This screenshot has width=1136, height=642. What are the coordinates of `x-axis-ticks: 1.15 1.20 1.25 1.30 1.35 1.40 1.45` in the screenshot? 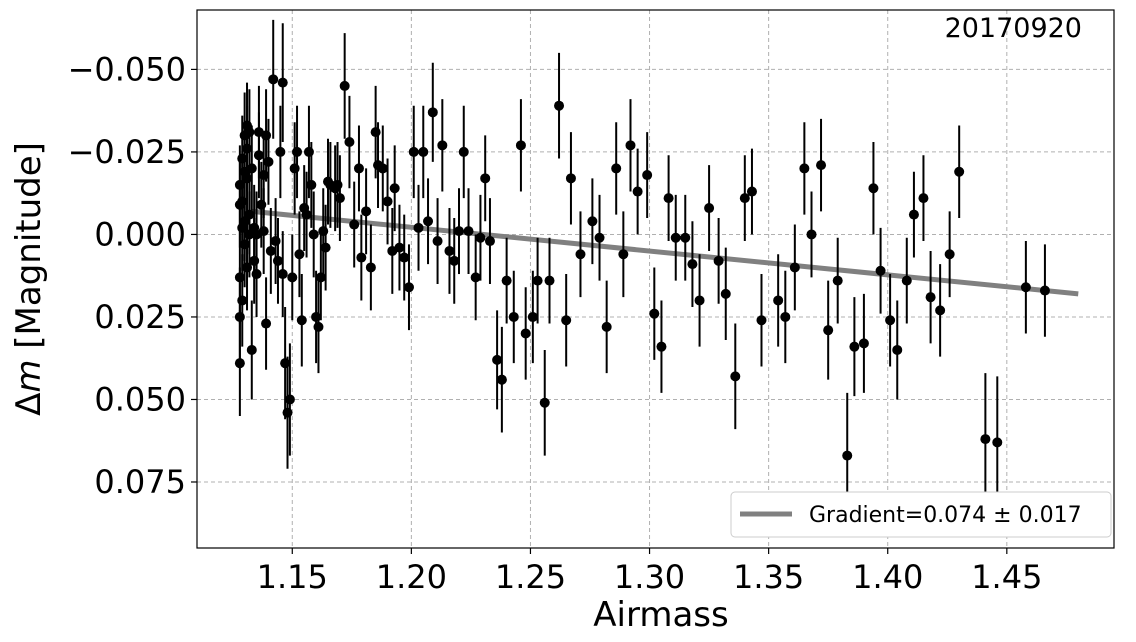 It's located at (649, 572).